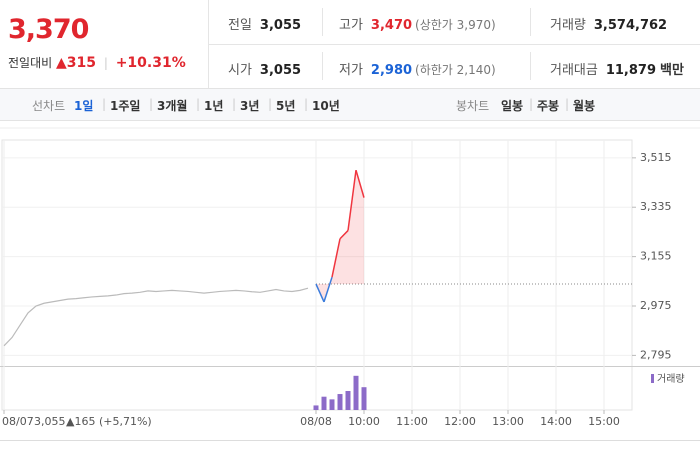 The image size is (700, 450). I want to click on tab: 월봉, so click(584, 106).